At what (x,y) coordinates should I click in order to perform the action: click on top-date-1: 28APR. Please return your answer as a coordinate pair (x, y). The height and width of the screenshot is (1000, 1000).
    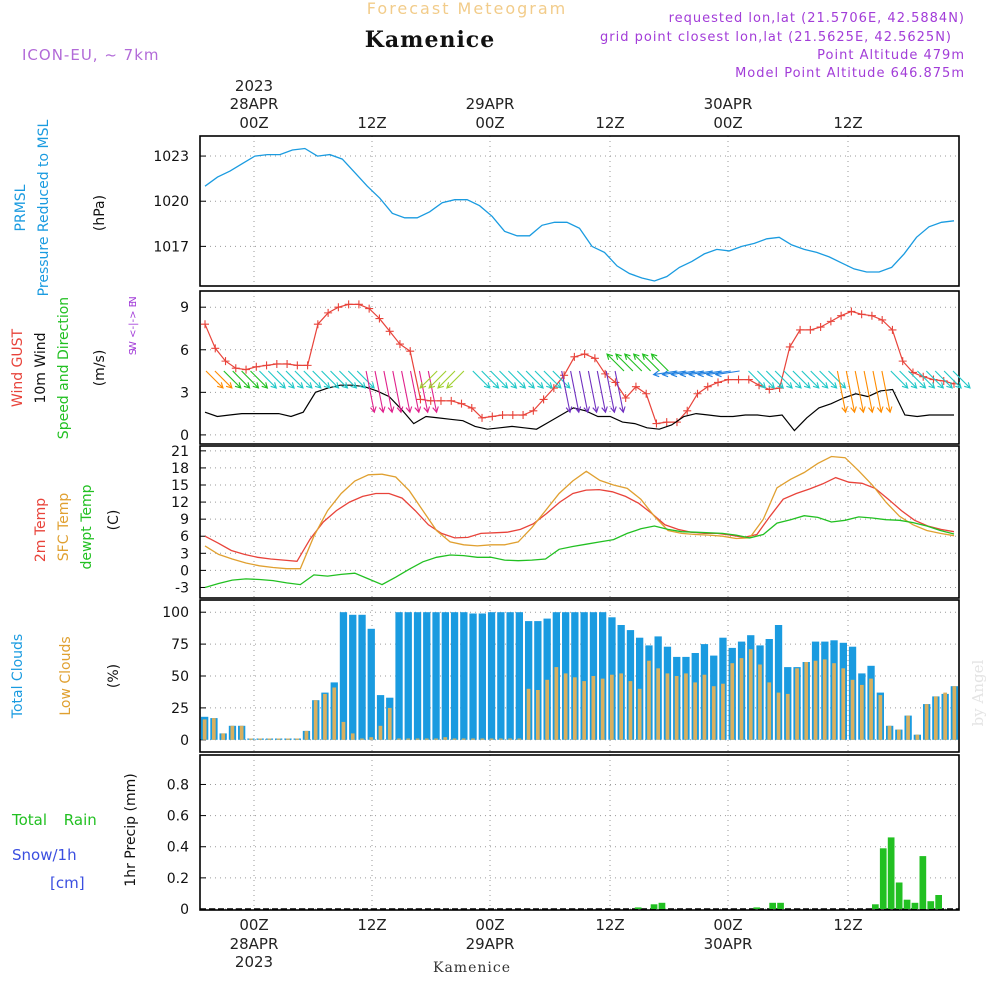
    Looking at the image, I should click on (254, 104).